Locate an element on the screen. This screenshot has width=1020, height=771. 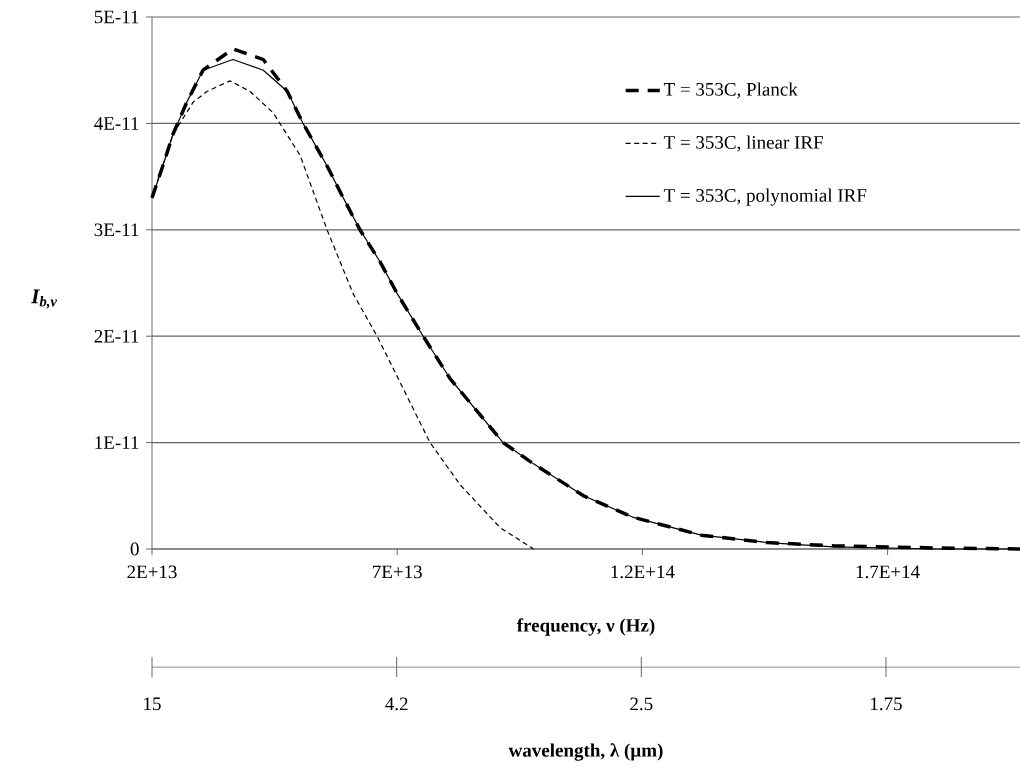
category-label: 4.2 is located at coordinates (396, 704).